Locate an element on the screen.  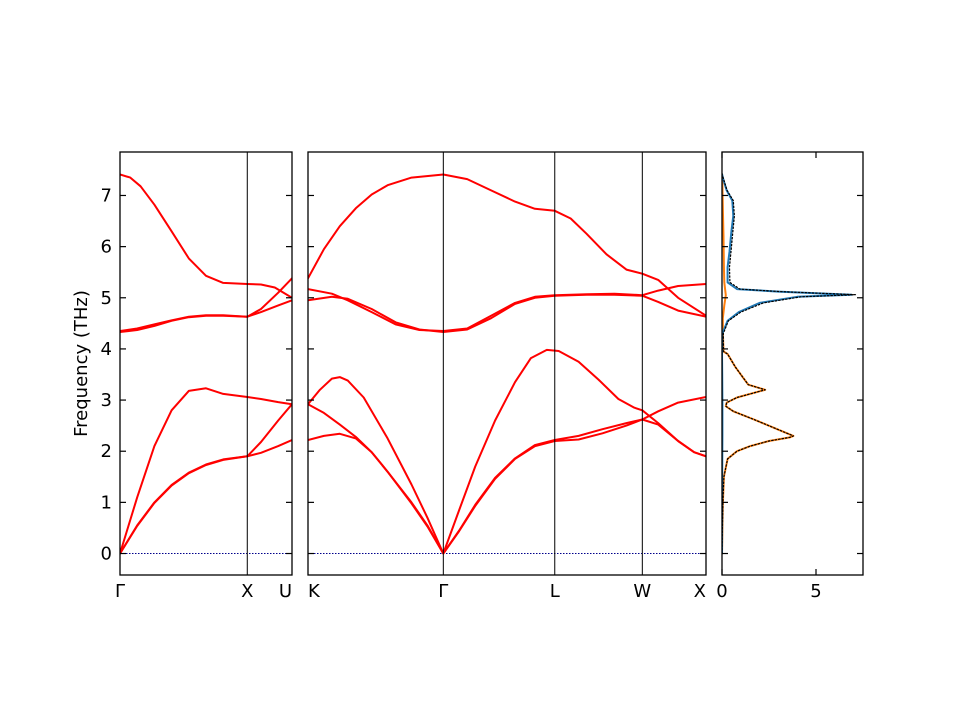
y-tick-label: 5 is located at coordinates (106, 298).